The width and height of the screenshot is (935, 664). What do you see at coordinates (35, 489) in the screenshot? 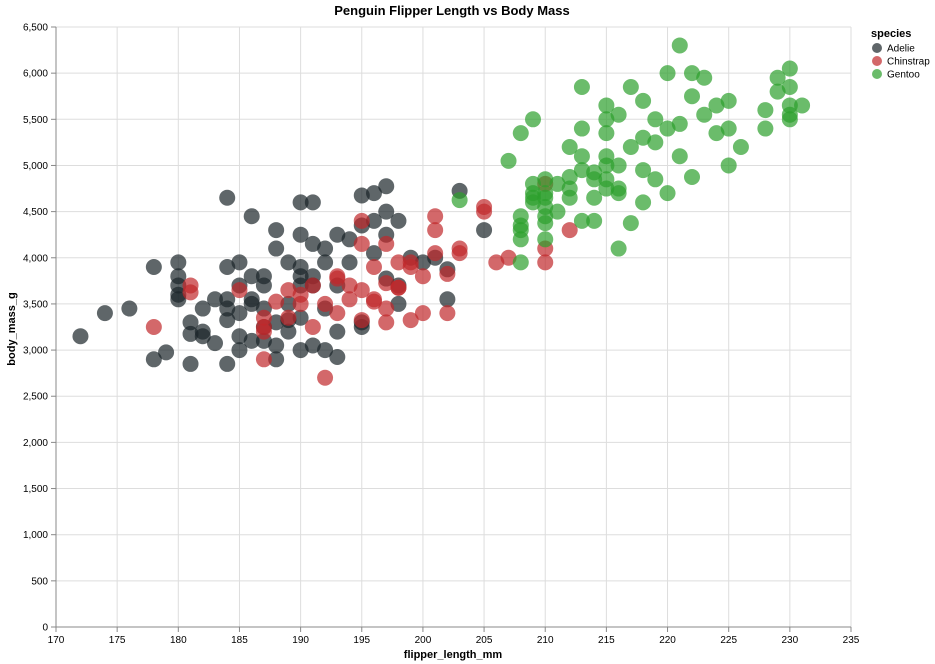
I see `y-tick-label: 1,500` at bounding box center [35, 489].